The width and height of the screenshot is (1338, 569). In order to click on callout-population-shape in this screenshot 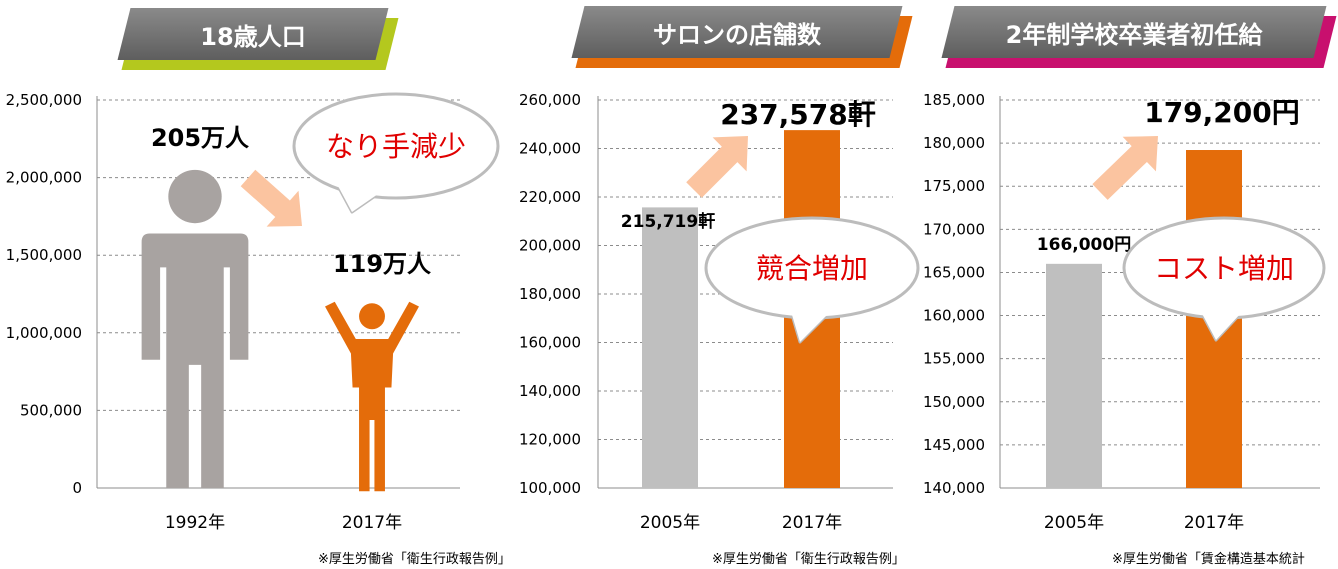, I will do `click(396, 146)`.